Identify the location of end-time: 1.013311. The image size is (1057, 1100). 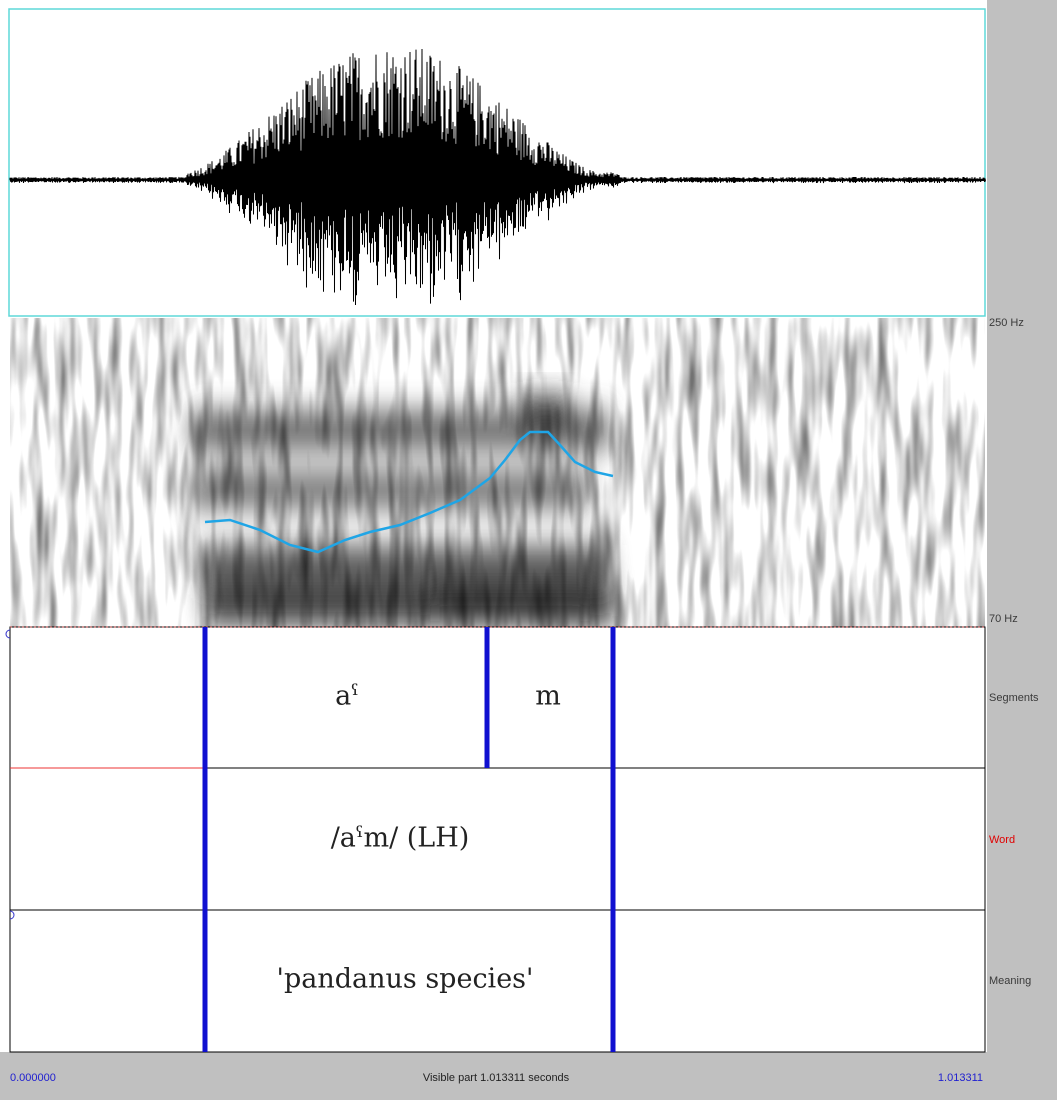
(960, 1078).